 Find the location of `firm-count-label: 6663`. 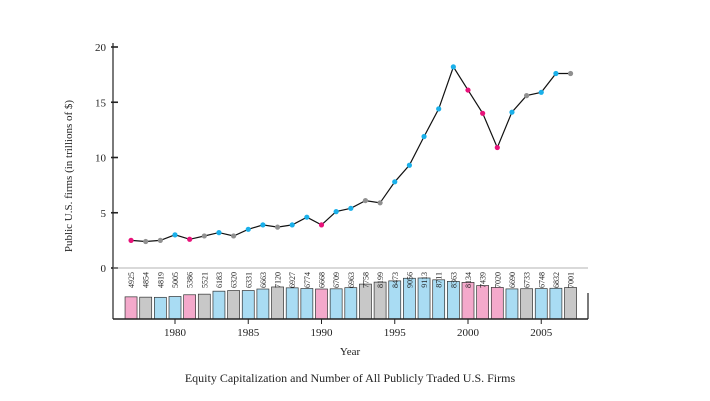

firm-count-label: 6663 is located at coordinates (263, 280).